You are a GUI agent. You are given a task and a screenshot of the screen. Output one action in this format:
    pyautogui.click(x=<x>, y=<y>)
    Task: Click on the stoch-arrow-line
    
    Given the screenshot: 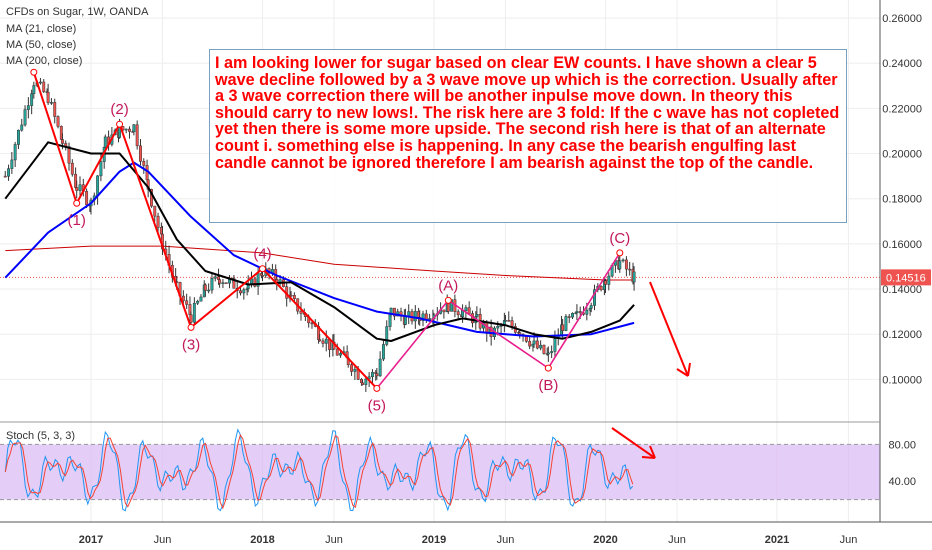 What is the action you would take?
    pyautogui.click(x=633, y=443)
    